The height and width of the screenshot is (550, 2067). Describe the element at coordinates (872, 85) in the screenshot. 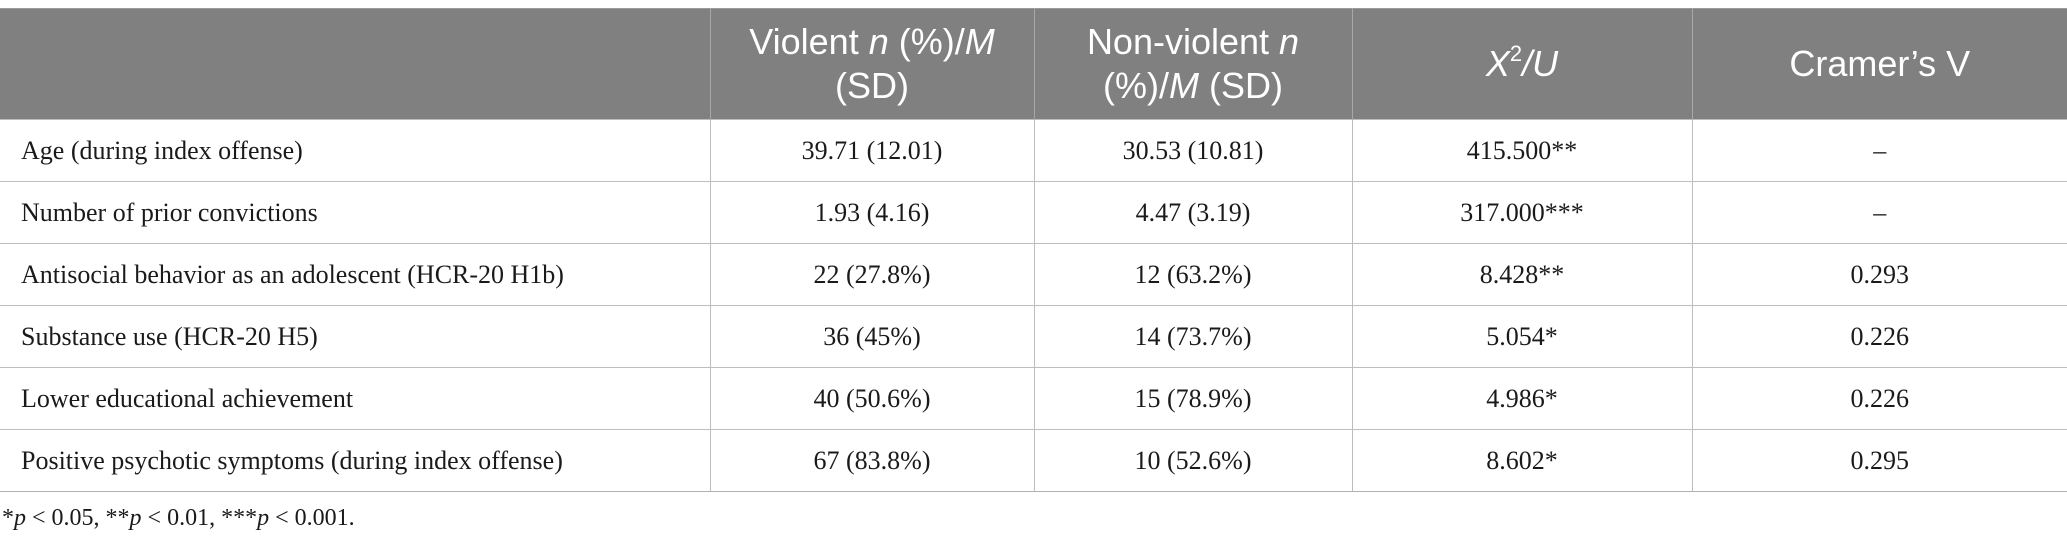

I see `header-violent-c: (SD)` at that location.